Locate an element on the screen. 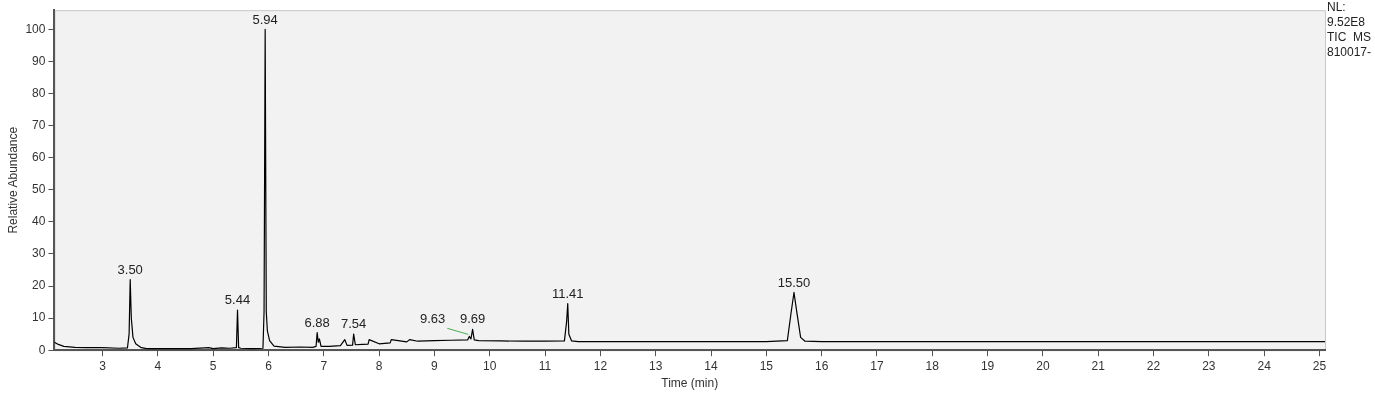 The image size is (1375, 393). x-tick-label: 9 is located at coordinates (435, 365).